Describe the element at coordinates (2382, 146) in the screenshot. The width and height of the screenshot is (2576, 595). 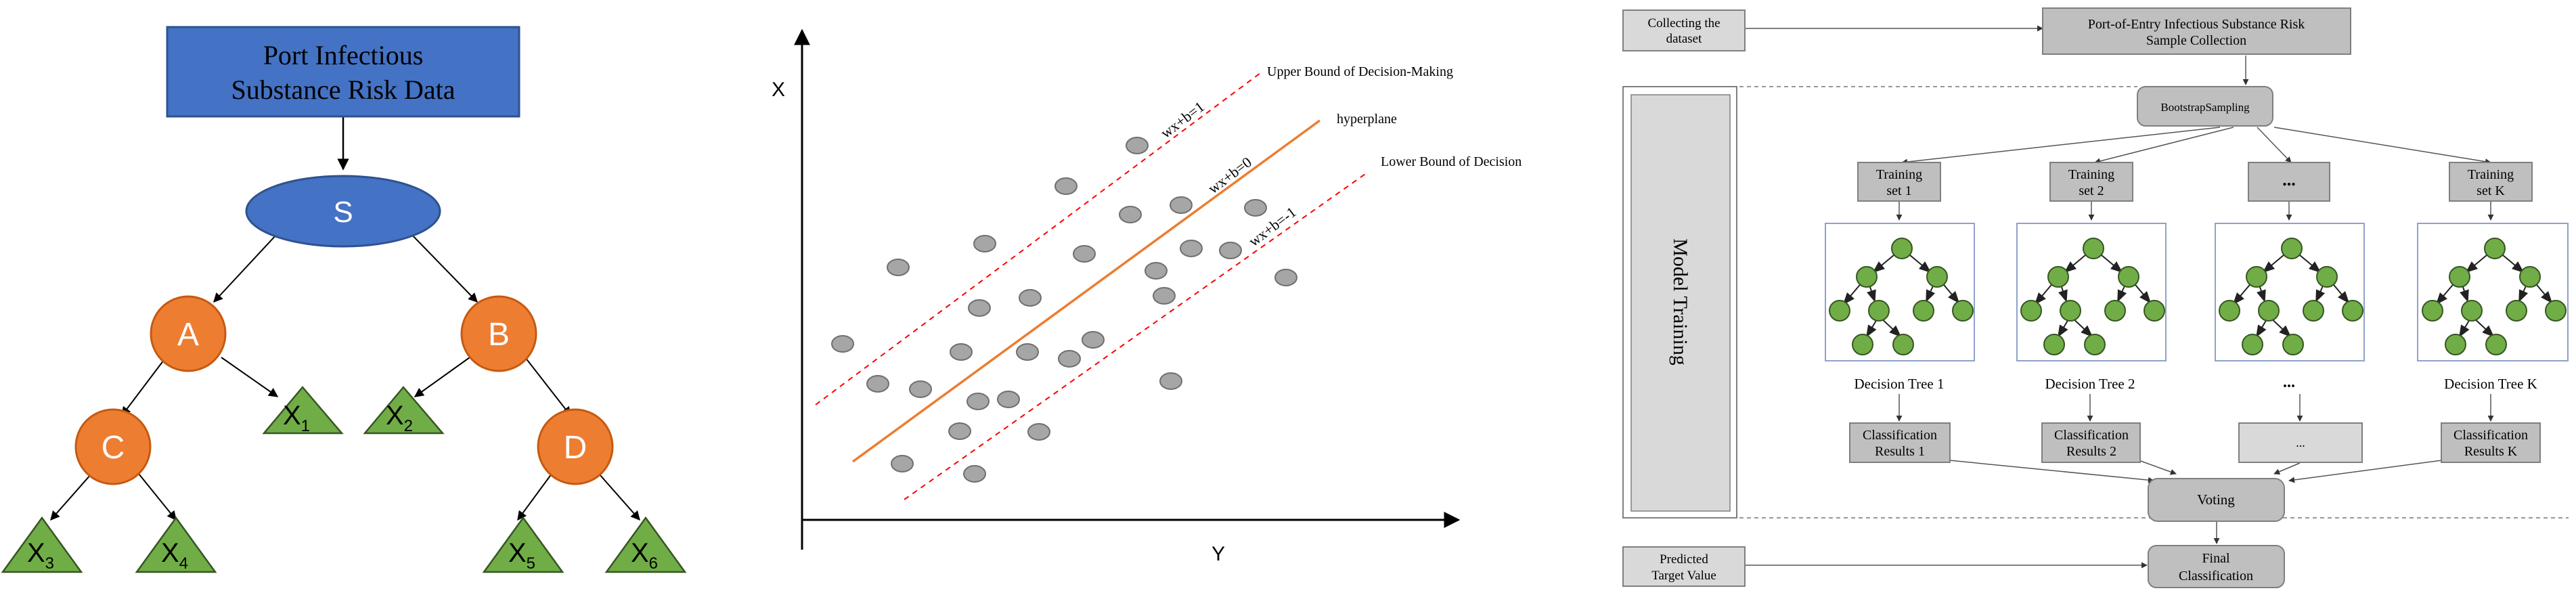
I see `edge-bootstrap-tsk` at that location.